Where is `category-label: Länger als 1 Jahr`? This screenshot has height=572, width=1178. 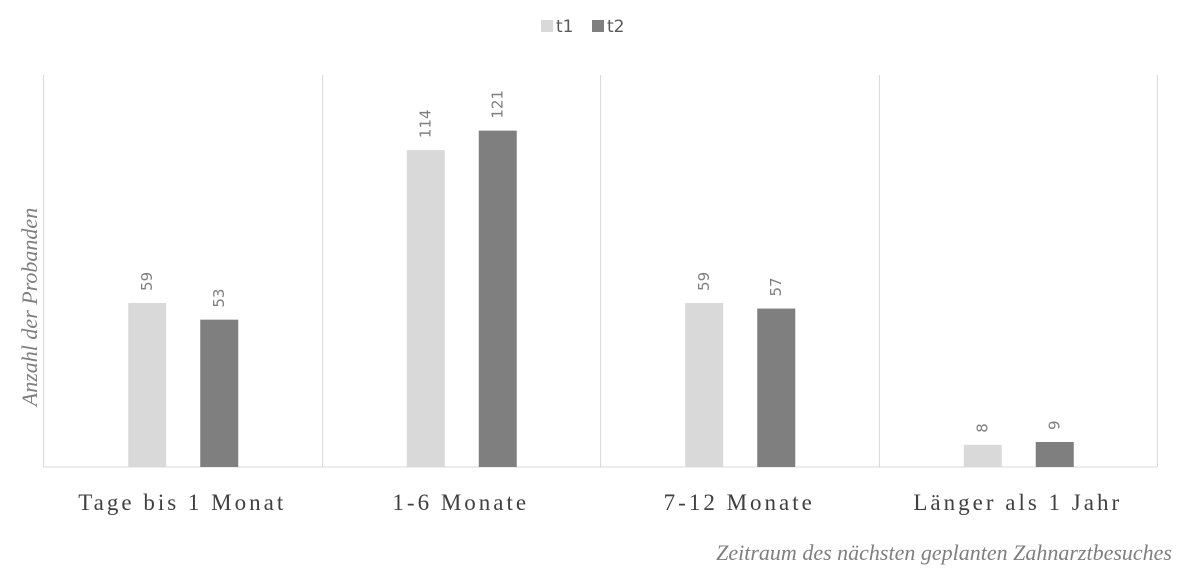
category-label: Länger als 1 Jahr is located at coordinates (1017, 502).